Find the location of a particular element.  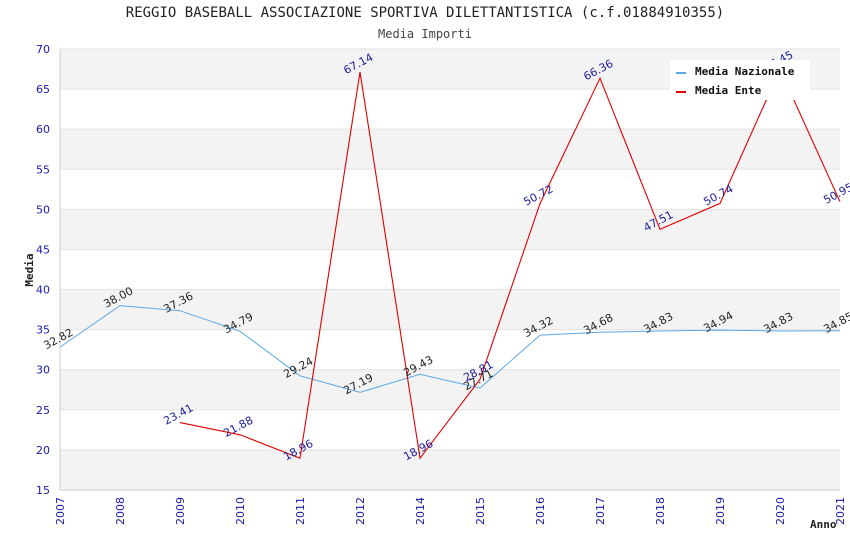

y-tick-label: 35 is located at coordinates (43, 330).